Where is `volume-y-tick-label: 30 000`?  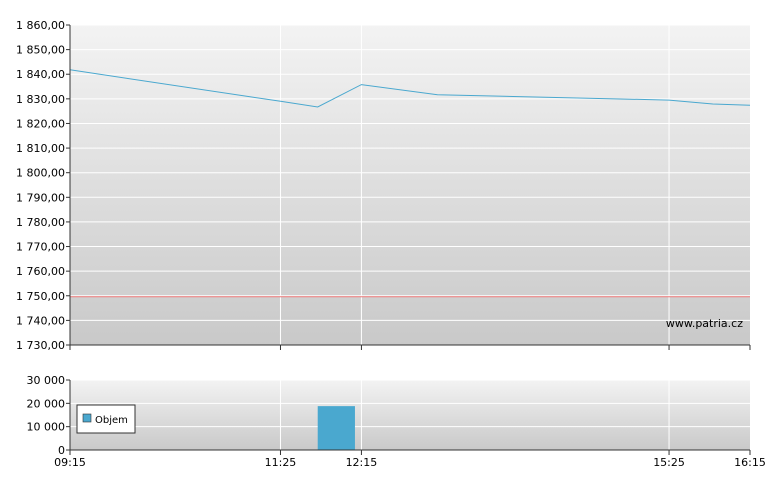 volume-y-tick-label: 30 000 is located at coordinates (46, 380).